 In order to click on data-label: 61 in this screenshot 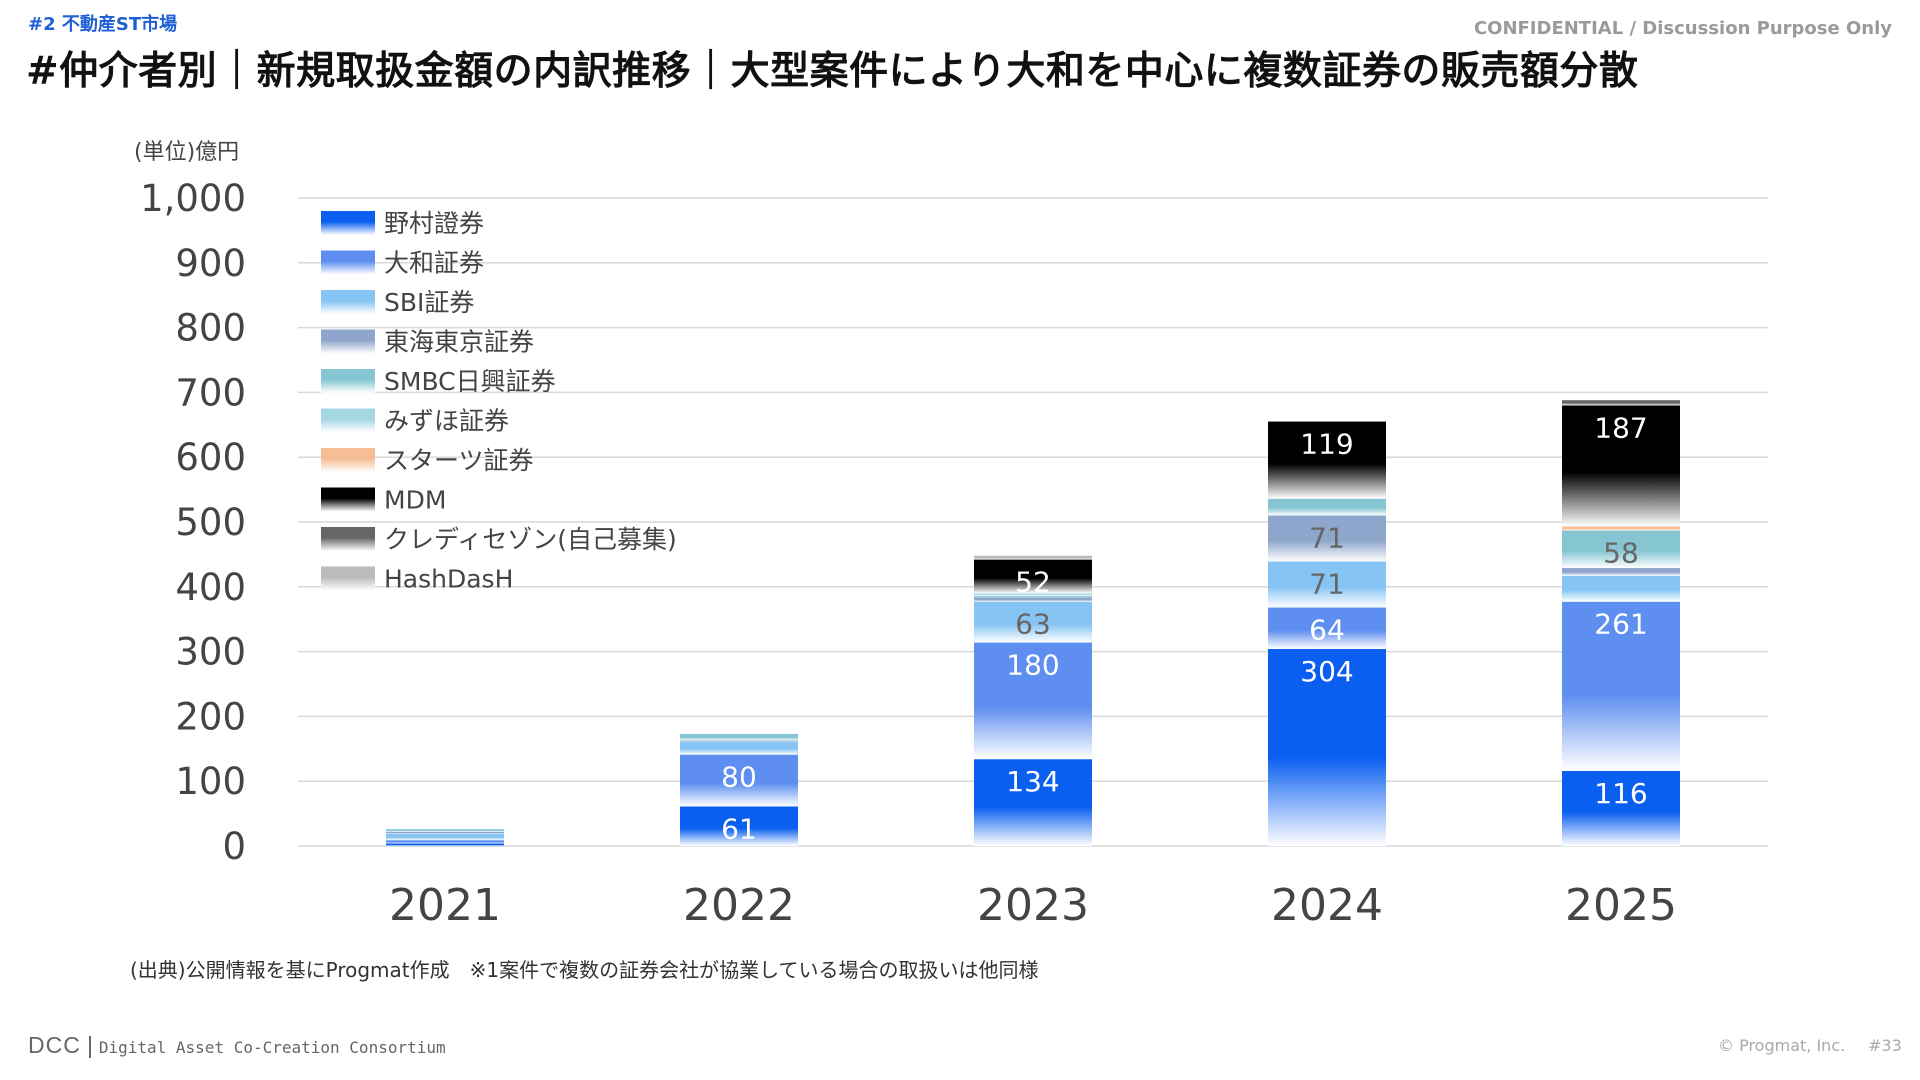, I will do `click(739, 828)`.